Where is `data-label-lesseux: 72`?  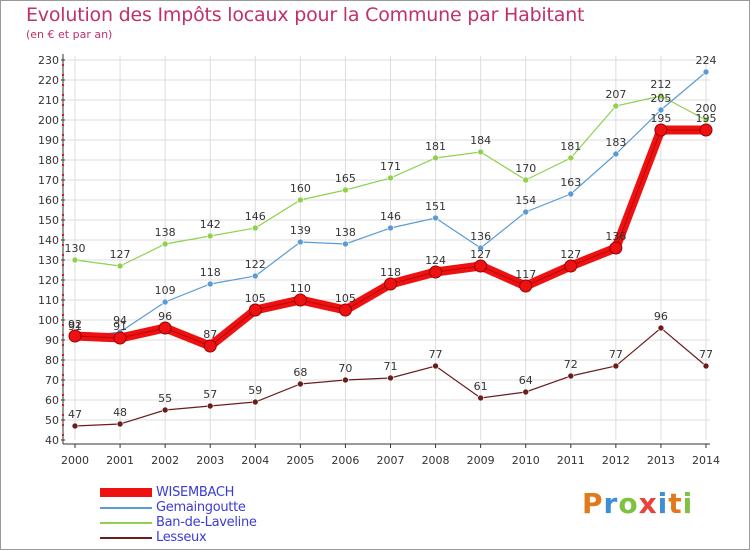
data-label-lesseux: 72 is located at coordinates (571, 364).